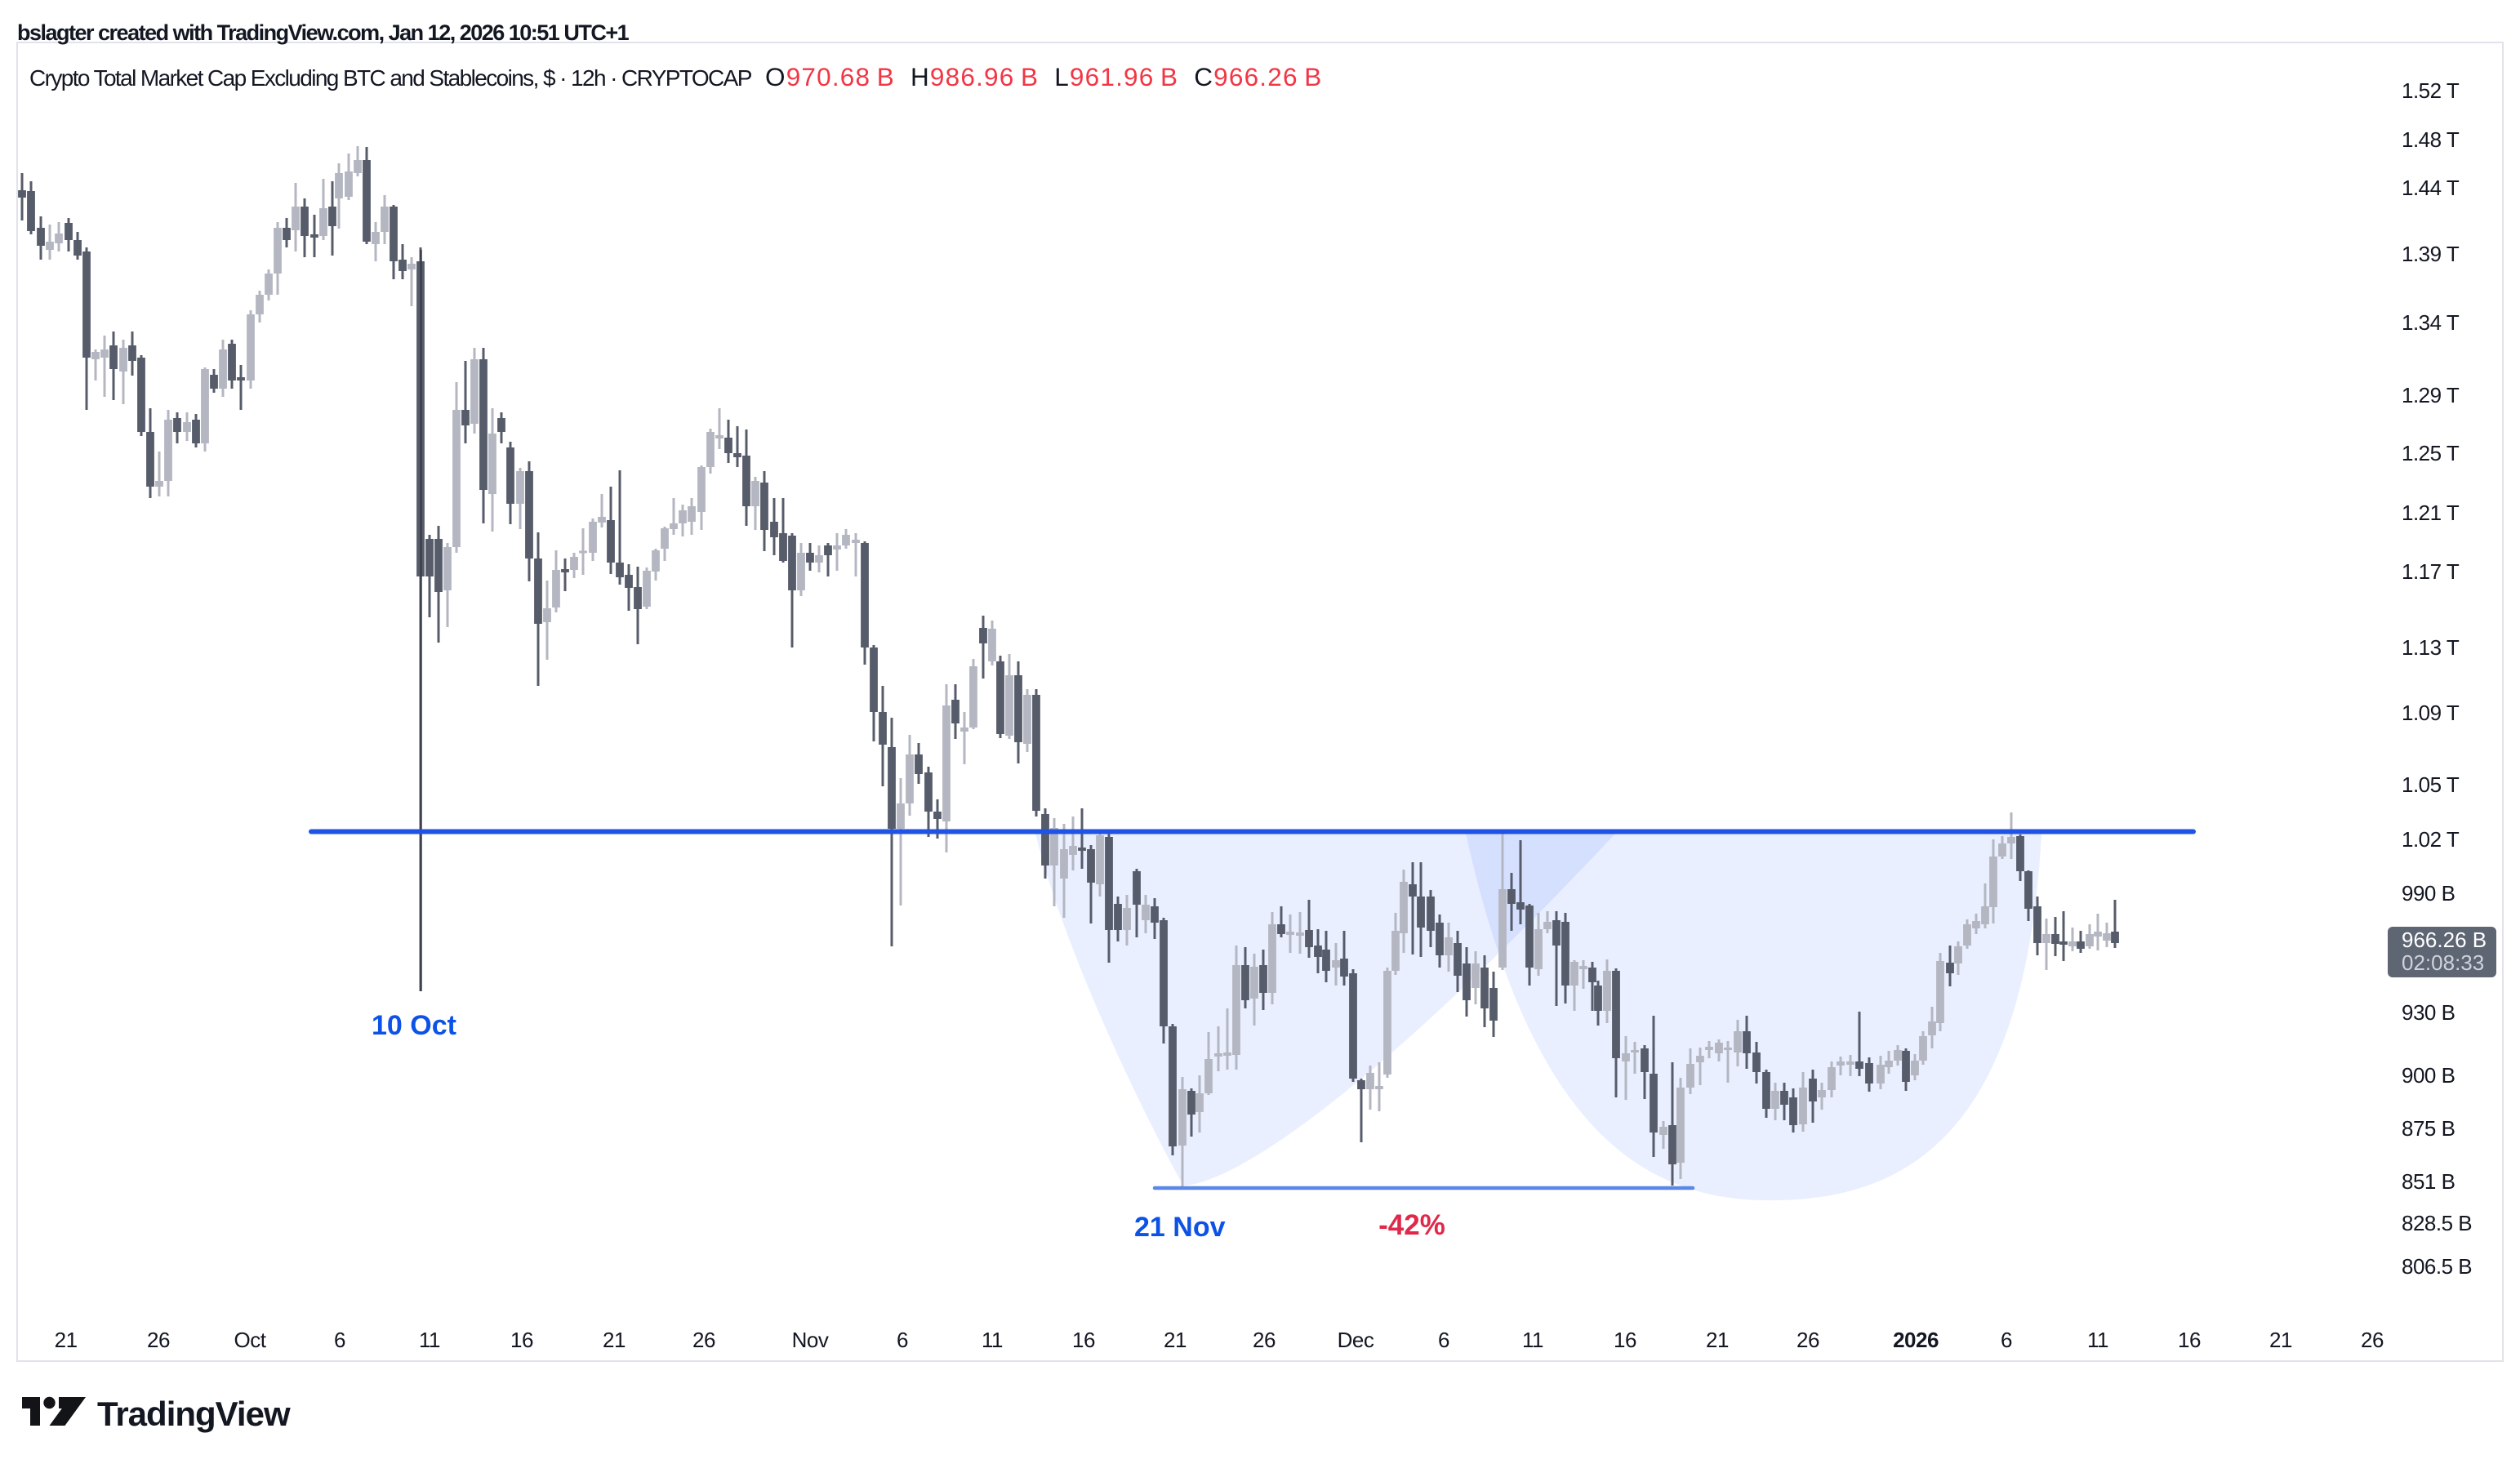 This screenshot has width=2520, height=1464. Describe the element at coordinates (1356, 1340) in the screenshot. I see `svg-text: Dec` at that location.